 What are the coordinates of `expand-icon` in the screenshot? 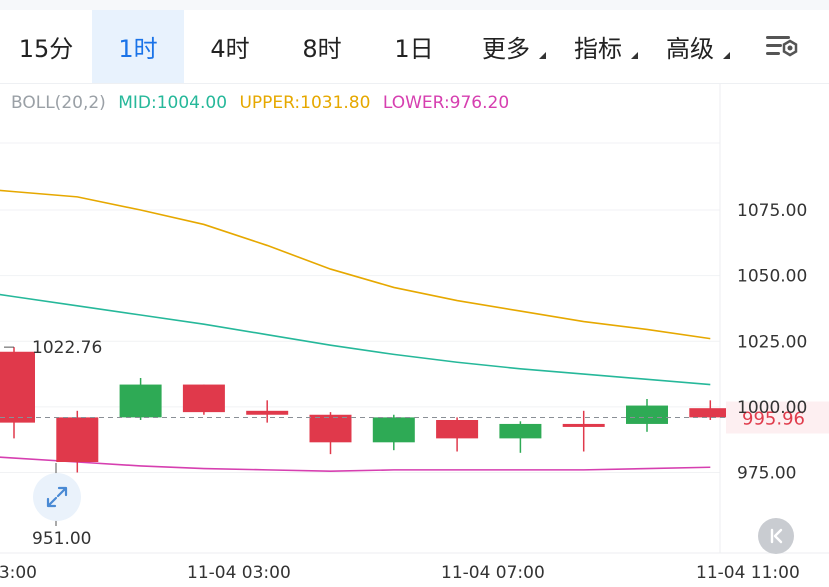 It's located at (57, 497).